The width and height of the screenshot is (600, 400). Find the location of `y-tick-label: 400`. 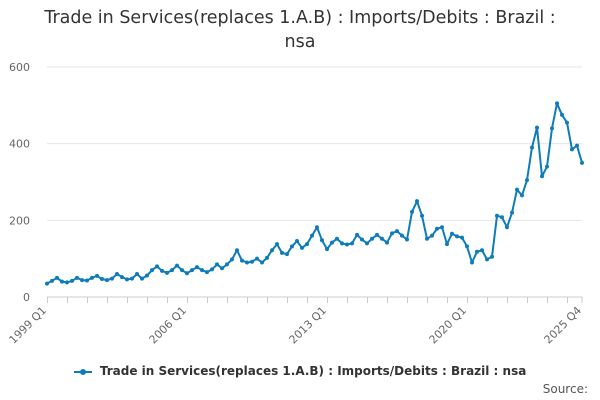

y-tick-label: 400 is located at coordinates (19, 144).